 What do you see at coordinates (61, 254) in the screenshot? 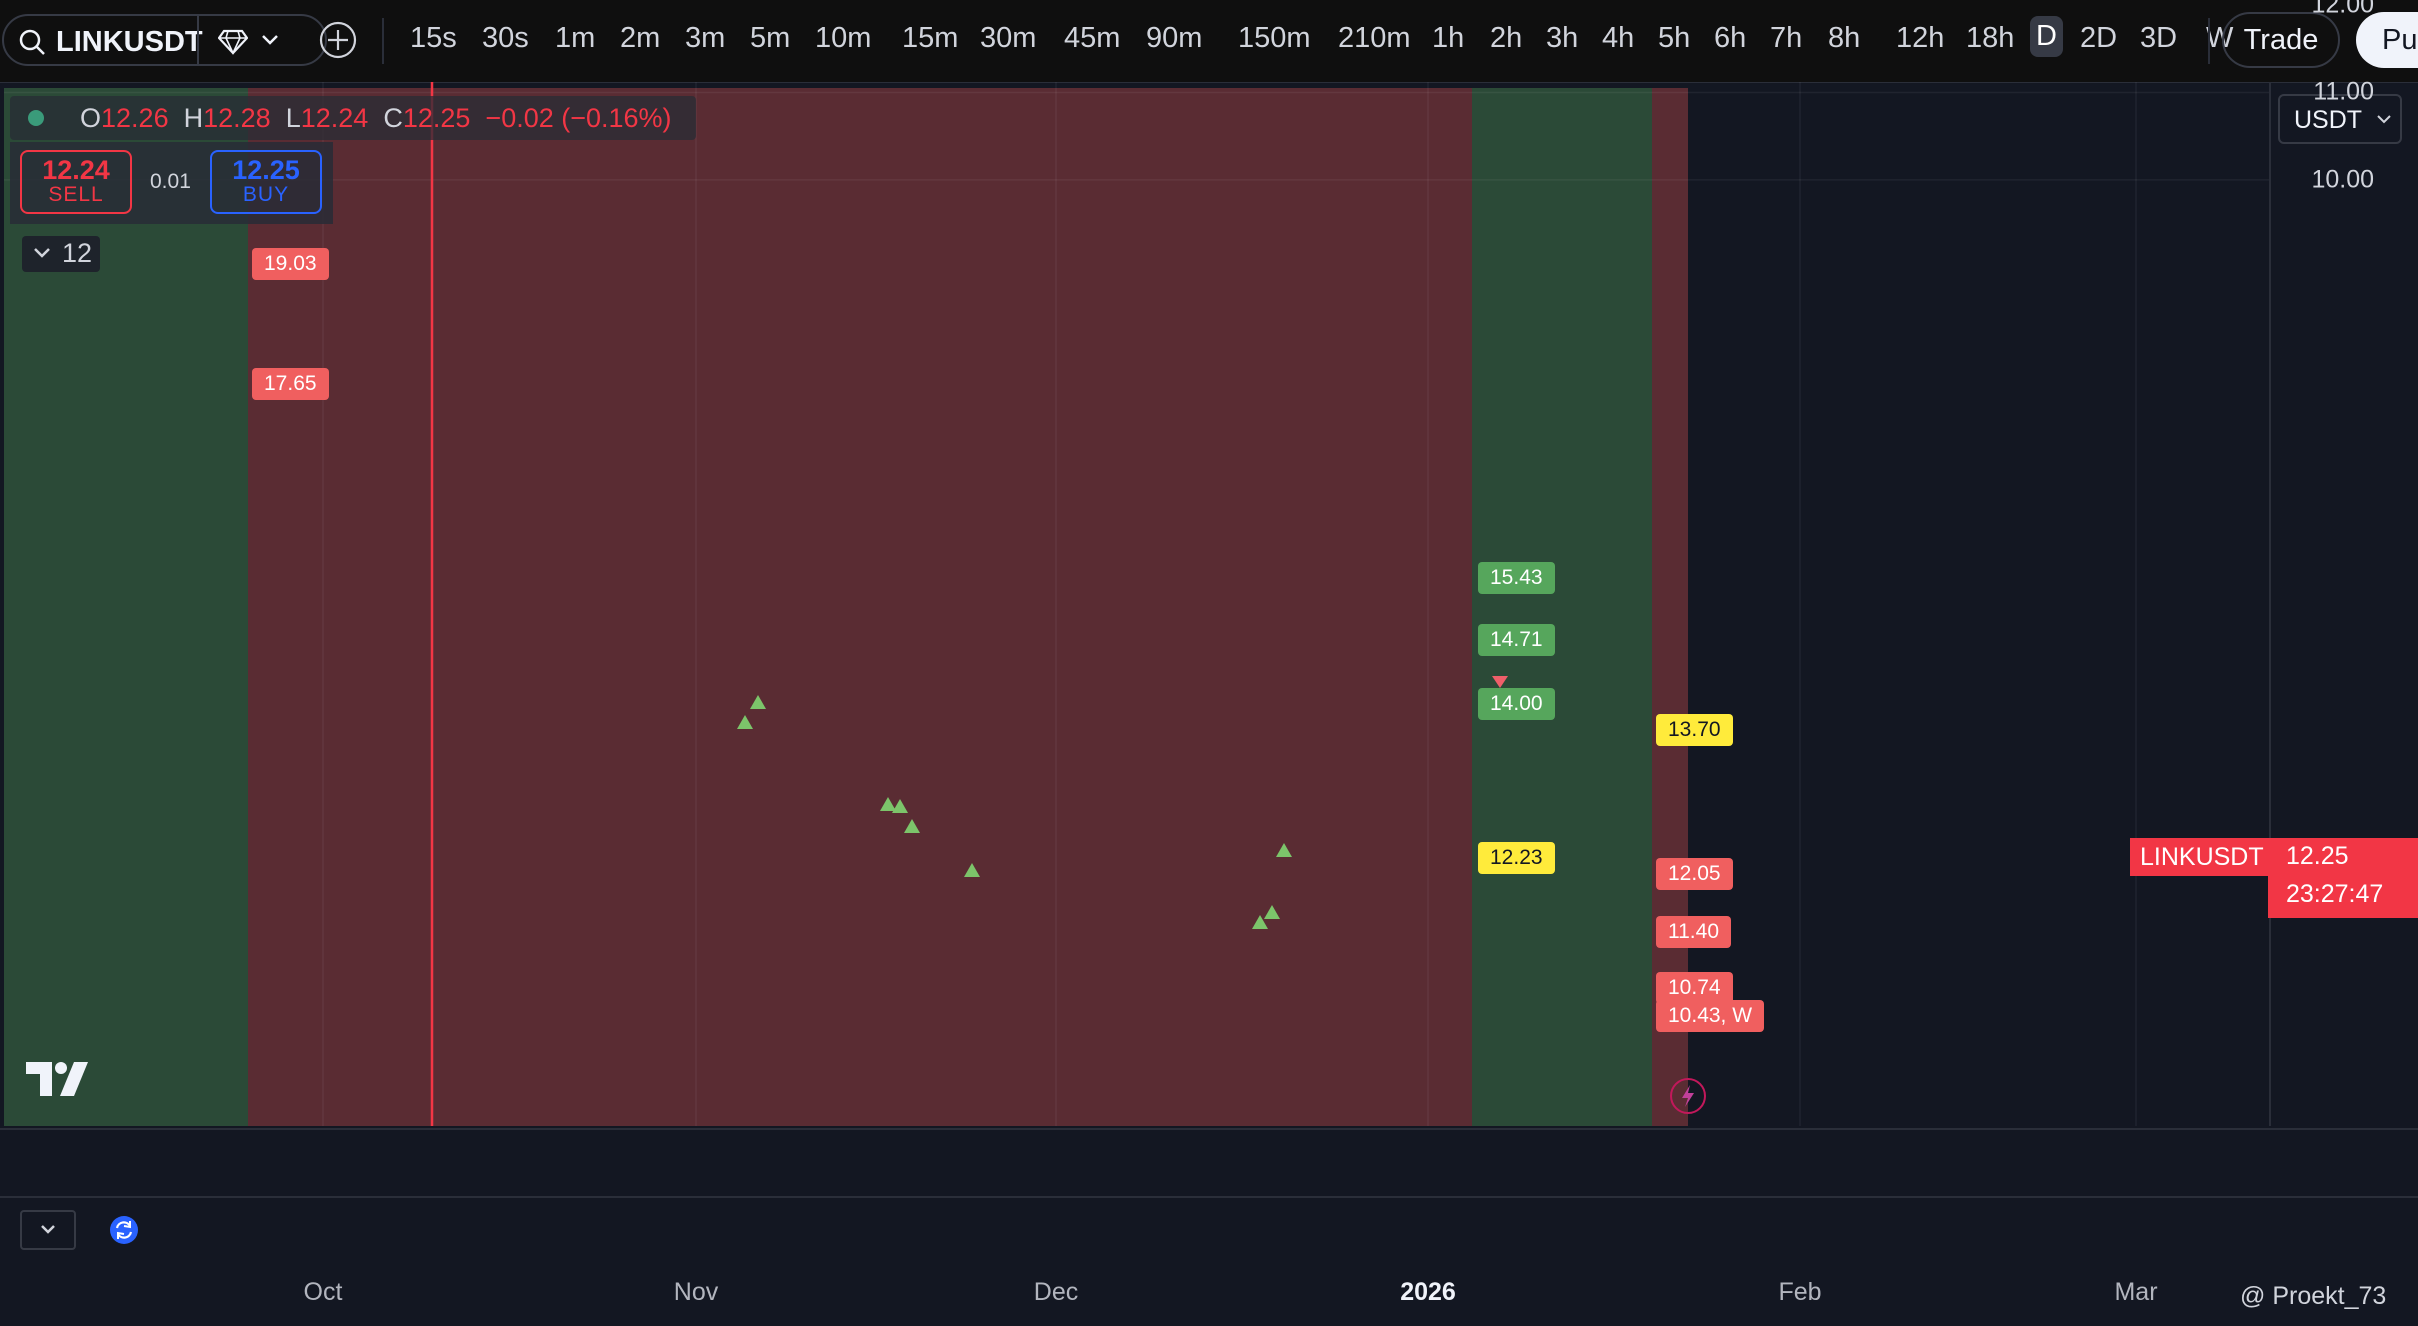
I see `indicators-toggle: 12` at bounding box center [61, 254].